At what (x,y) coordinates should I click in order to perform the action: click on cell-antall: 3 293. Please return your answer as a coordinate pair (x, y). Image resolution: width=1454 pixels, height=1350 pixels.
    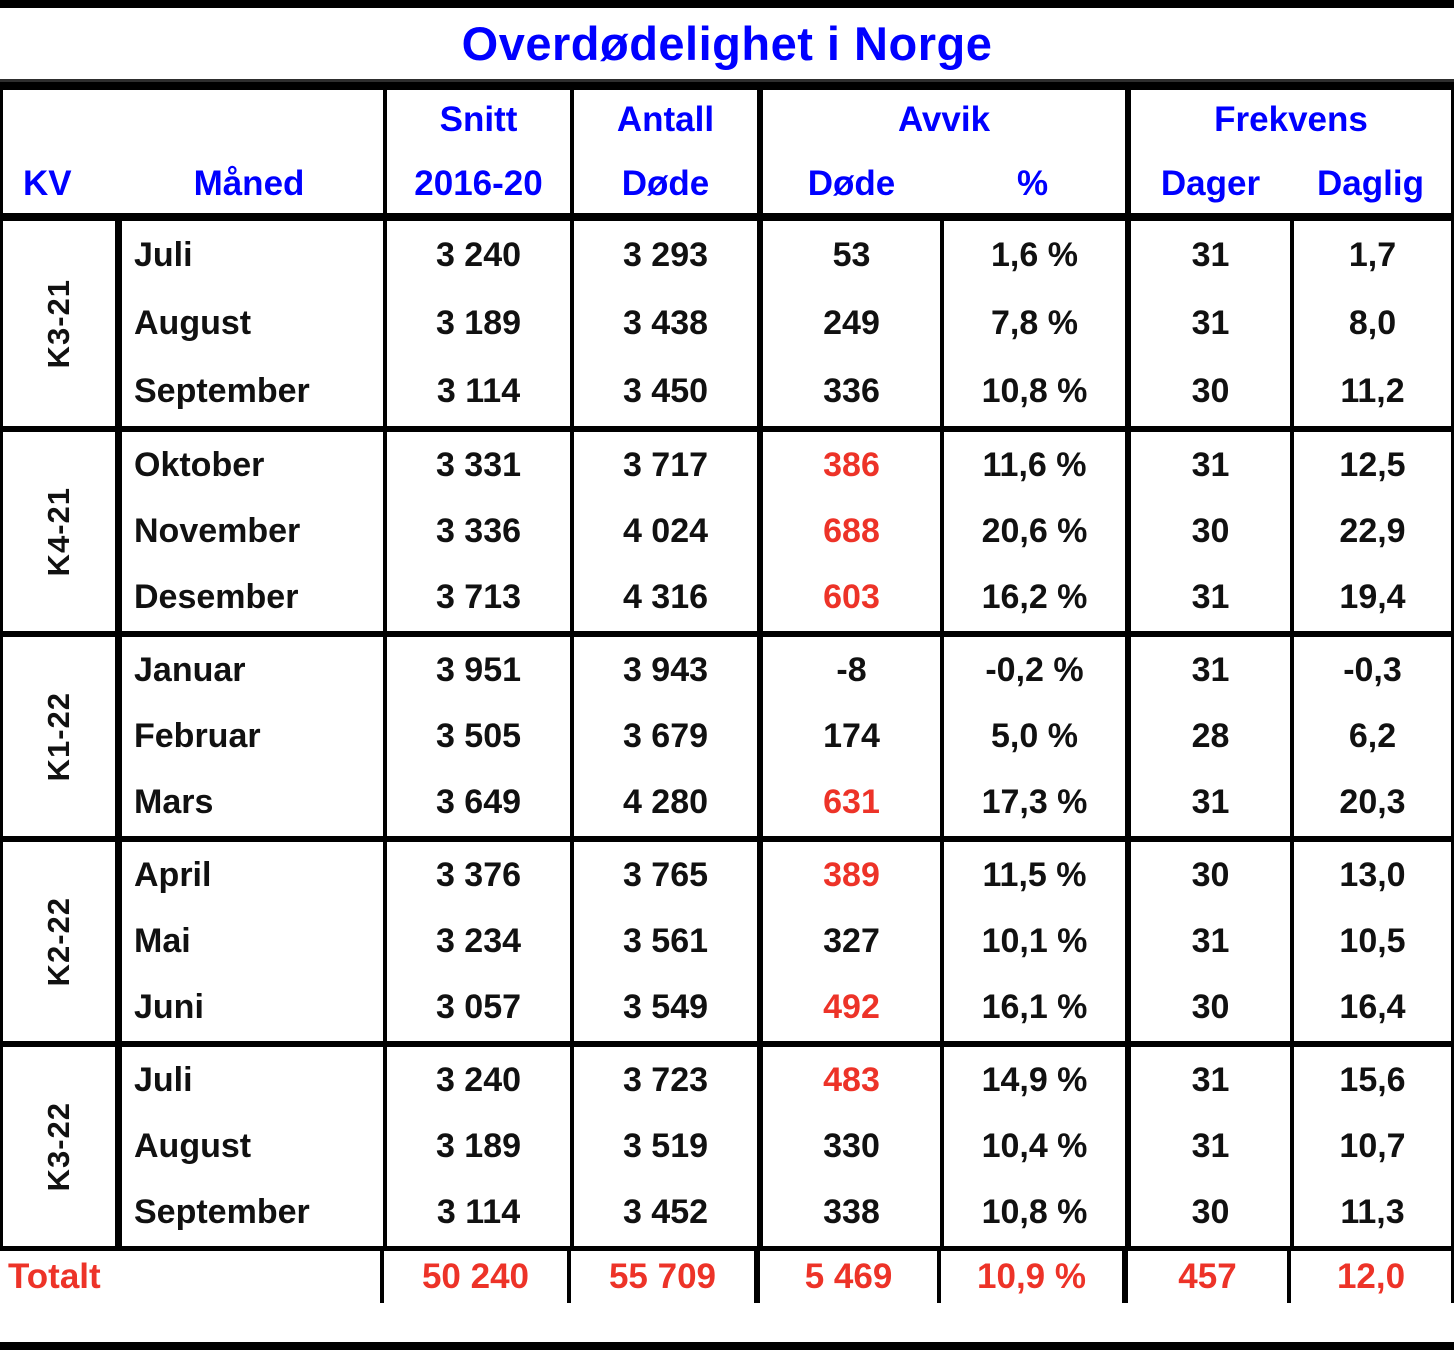
    Looking at the image, I should click on (663, 255).